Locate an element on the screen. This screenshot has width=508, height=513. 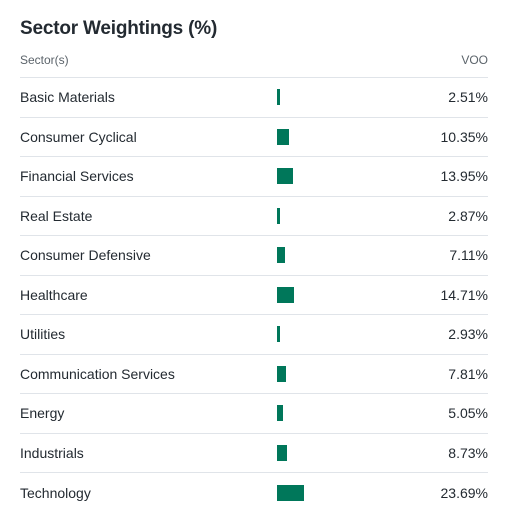
sector-name: Basic Materials is located at coordinates (67, 97).